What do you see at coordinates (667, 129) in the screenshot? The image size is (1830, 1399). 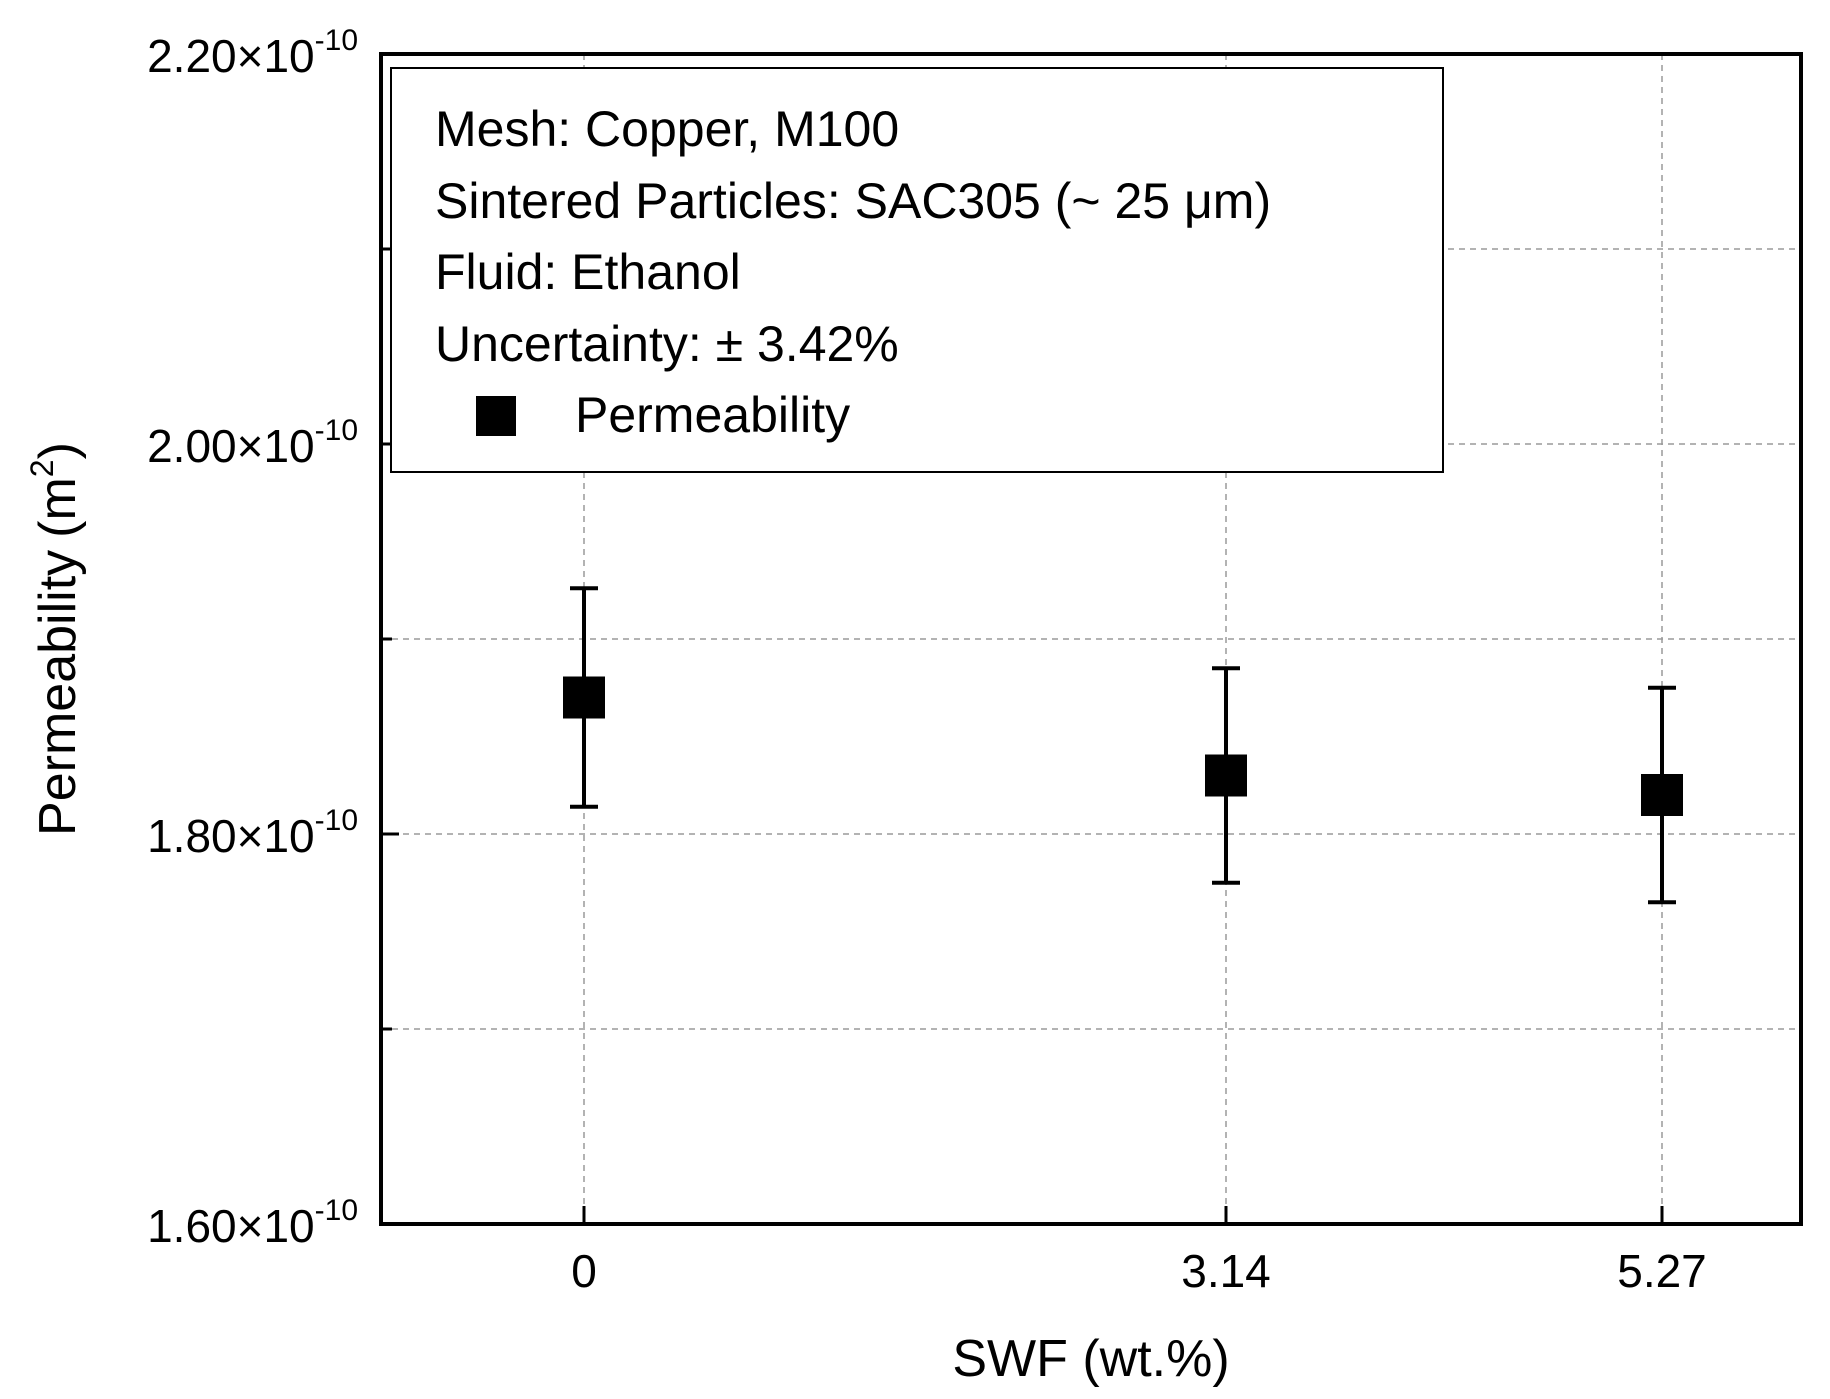 I see `annotation-mesh: Mesh: Copper, M100` at bounding box center [667, 129].